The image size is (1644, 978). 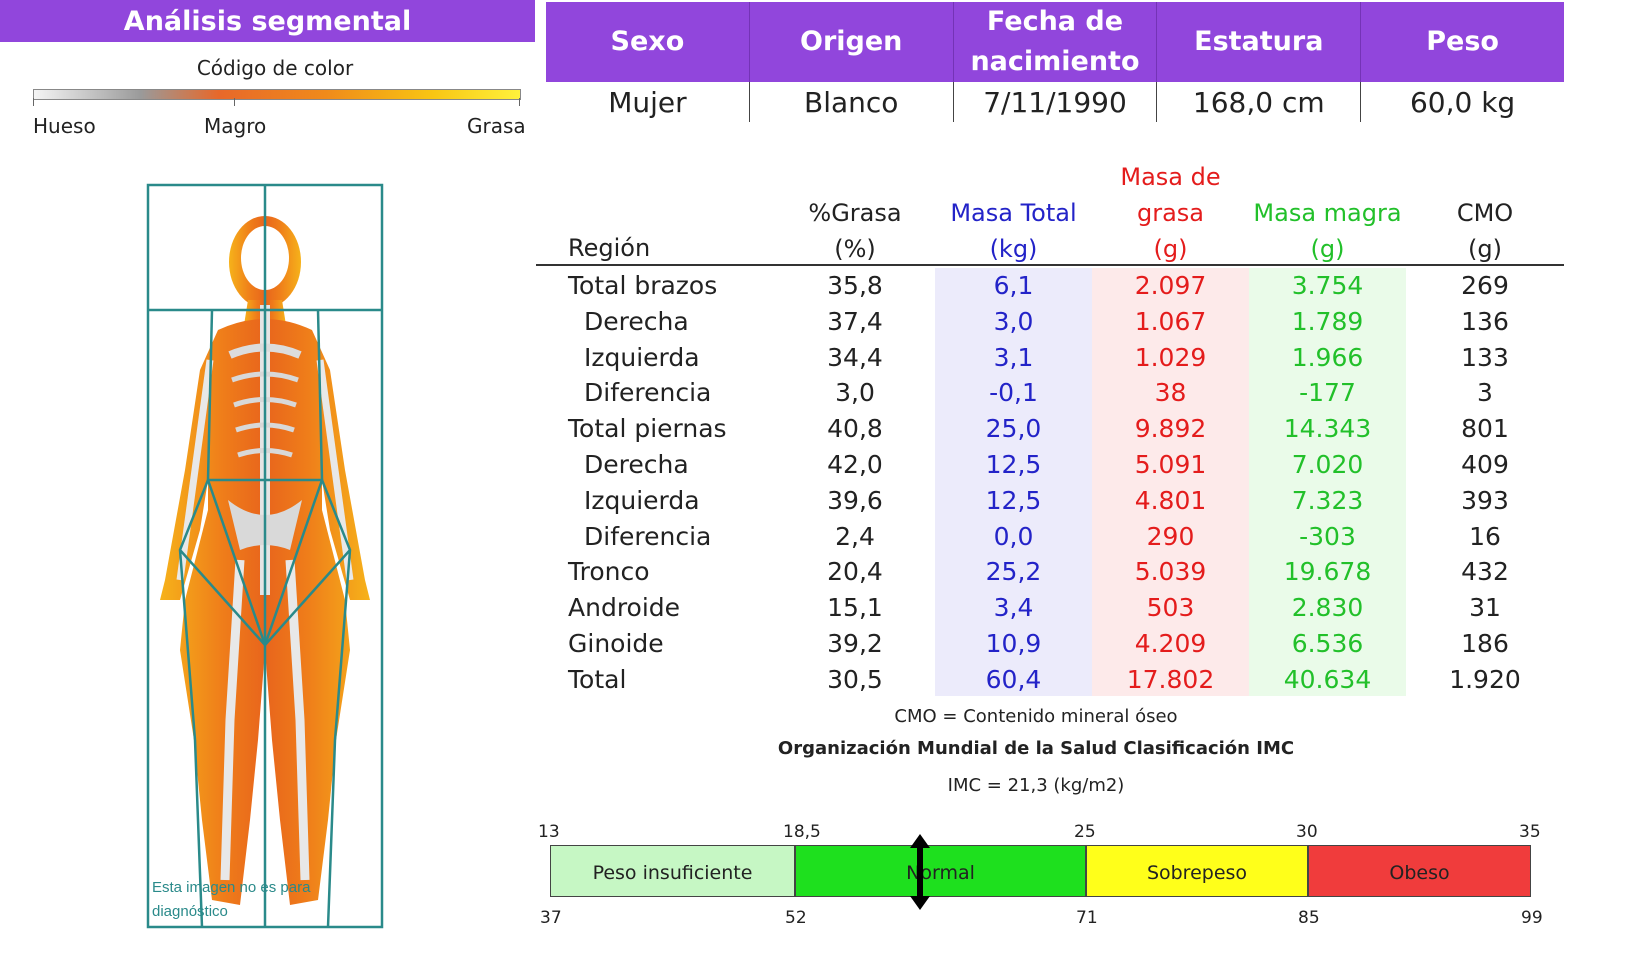 I want to click on value-height: 168,0 cm, so click(x=1259, y=102).